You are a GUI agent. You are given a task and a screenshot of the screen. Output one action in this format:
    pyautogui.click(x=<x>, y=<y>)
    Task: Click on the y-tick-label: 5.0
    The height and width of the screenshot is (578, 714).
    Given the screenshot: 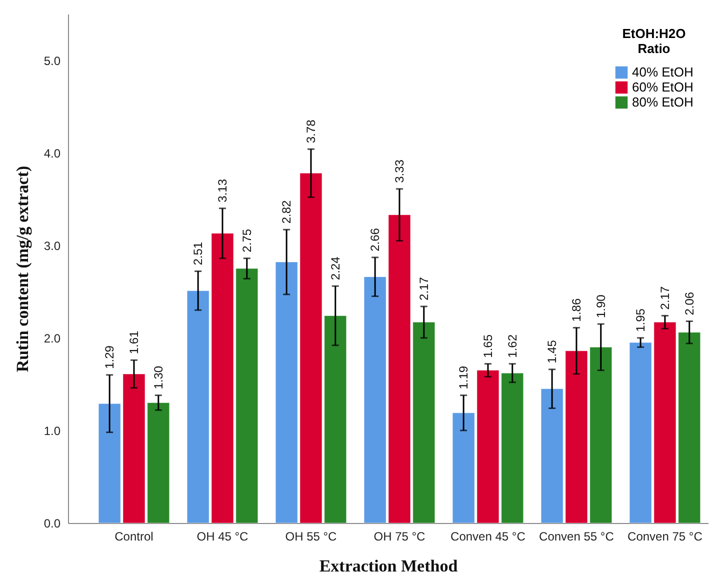 What is the action you would take?
    pyautogui.click(x=52, y=61)
    